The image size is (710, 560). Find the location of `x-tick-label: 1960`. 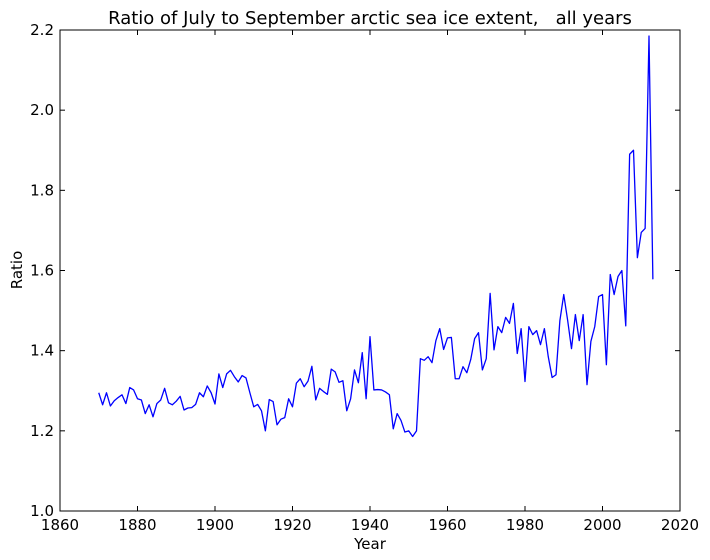

x-tick-label: 1960 is located at coordinates (447, 525).